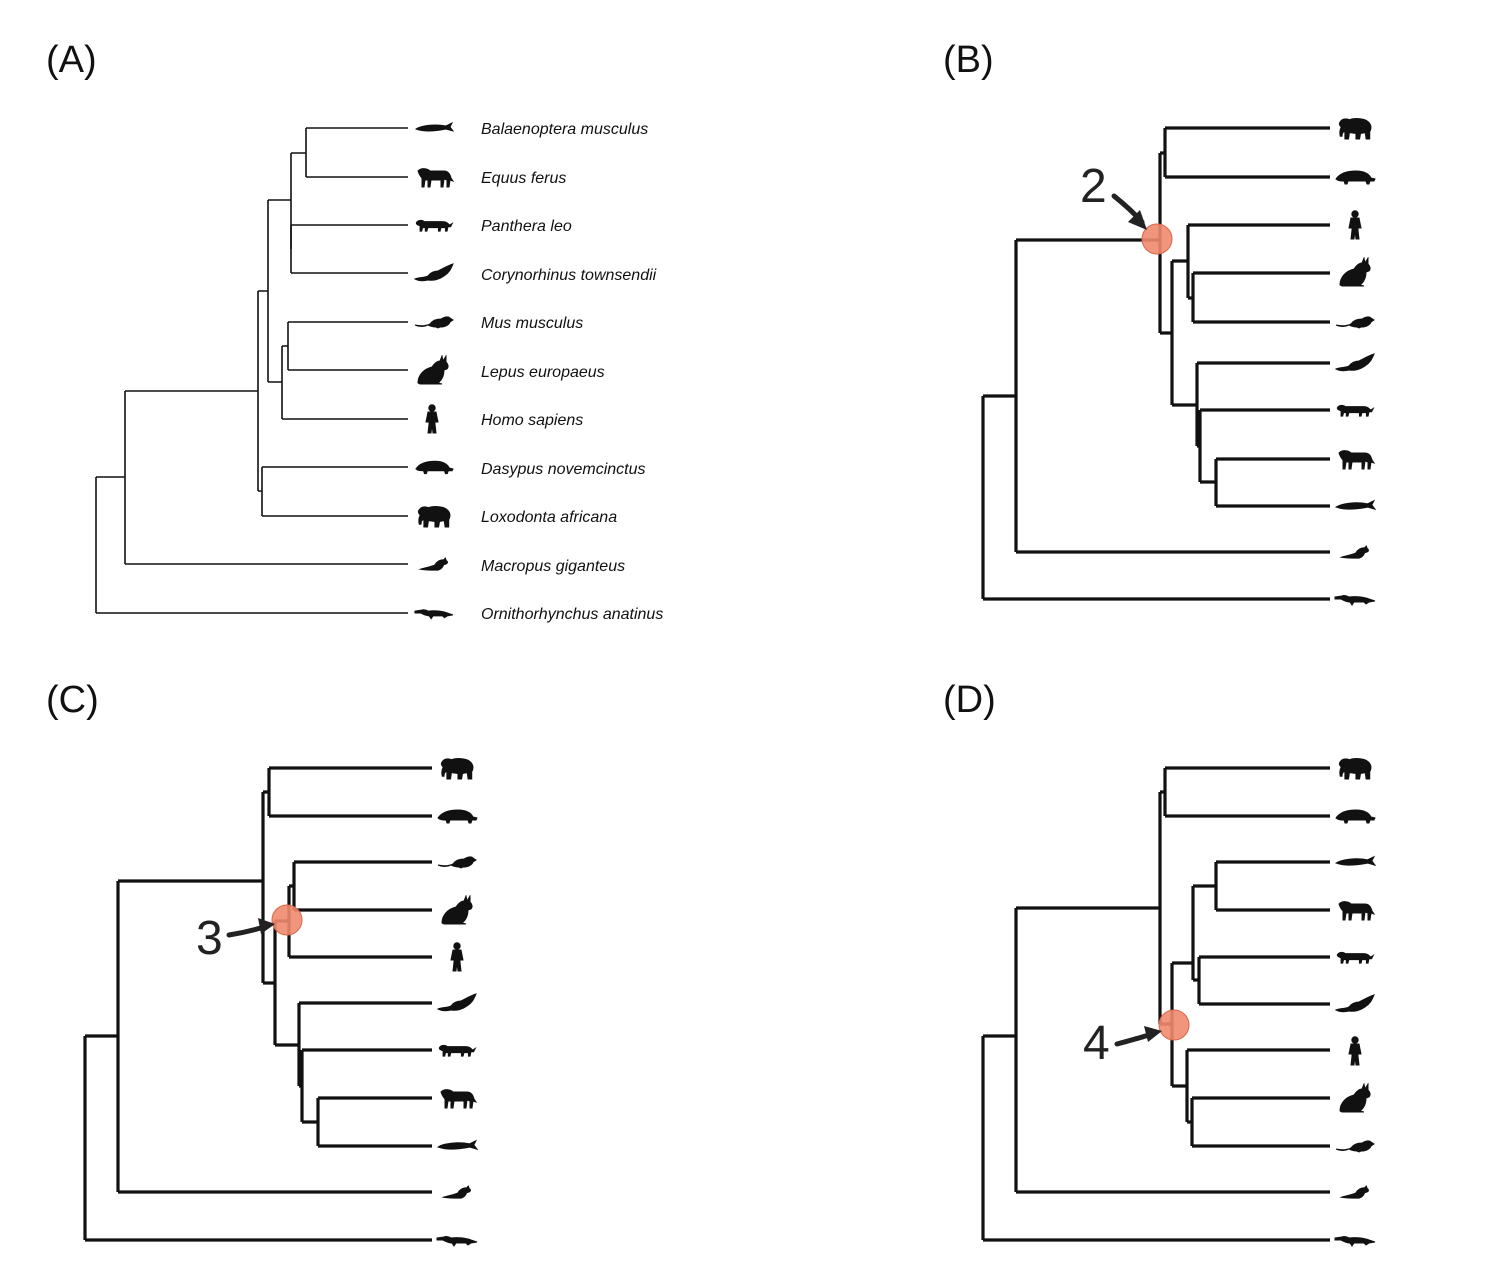 The height and width of the screenshot is (1288, 1500). Describe the element at coordinates (257, 1004) in the screenshot. I see `panel-c-tree` at that location.